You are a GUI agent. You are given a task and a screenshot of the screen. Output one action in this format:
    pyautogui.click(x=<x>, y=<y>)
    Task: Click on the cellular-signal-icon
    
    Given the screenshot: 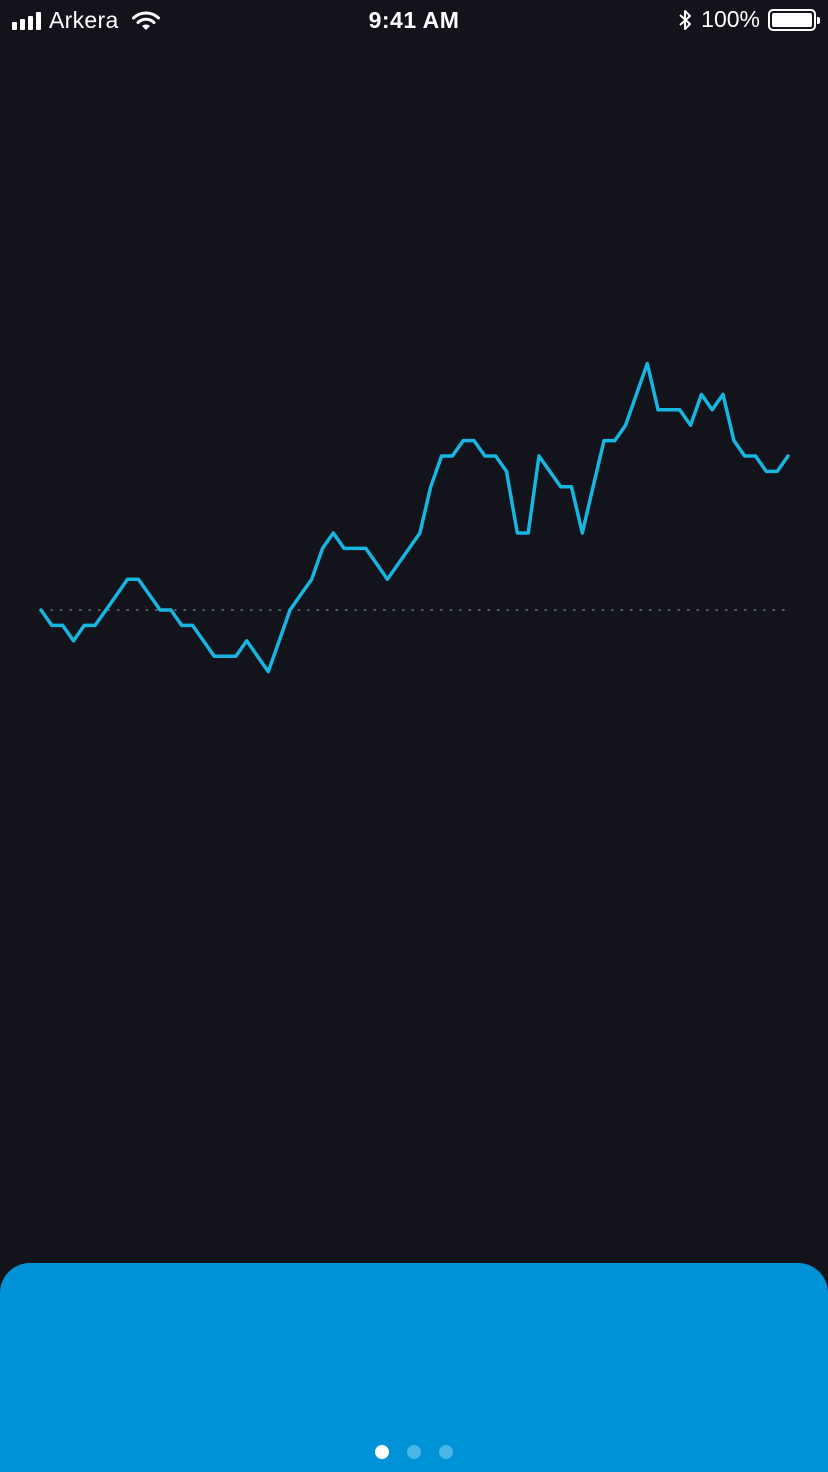 What is the action you would take?
    pyautogui.click(x=26, y=20)
    